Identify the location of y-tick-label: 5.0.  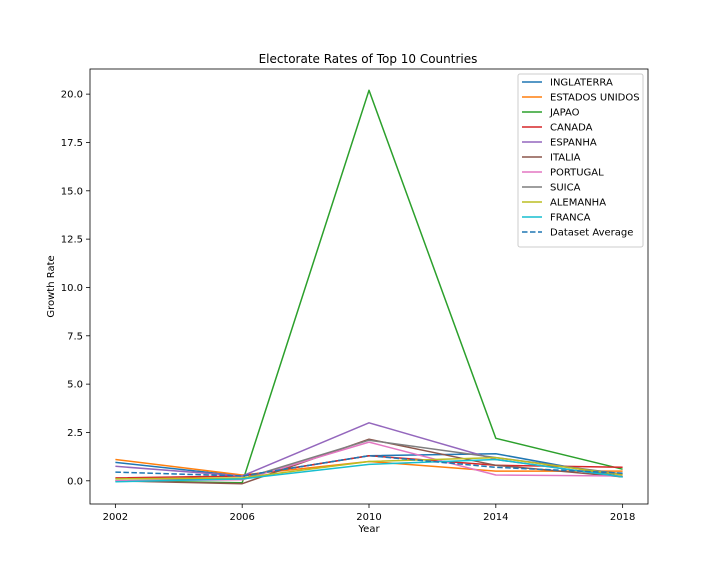
(75, 385).